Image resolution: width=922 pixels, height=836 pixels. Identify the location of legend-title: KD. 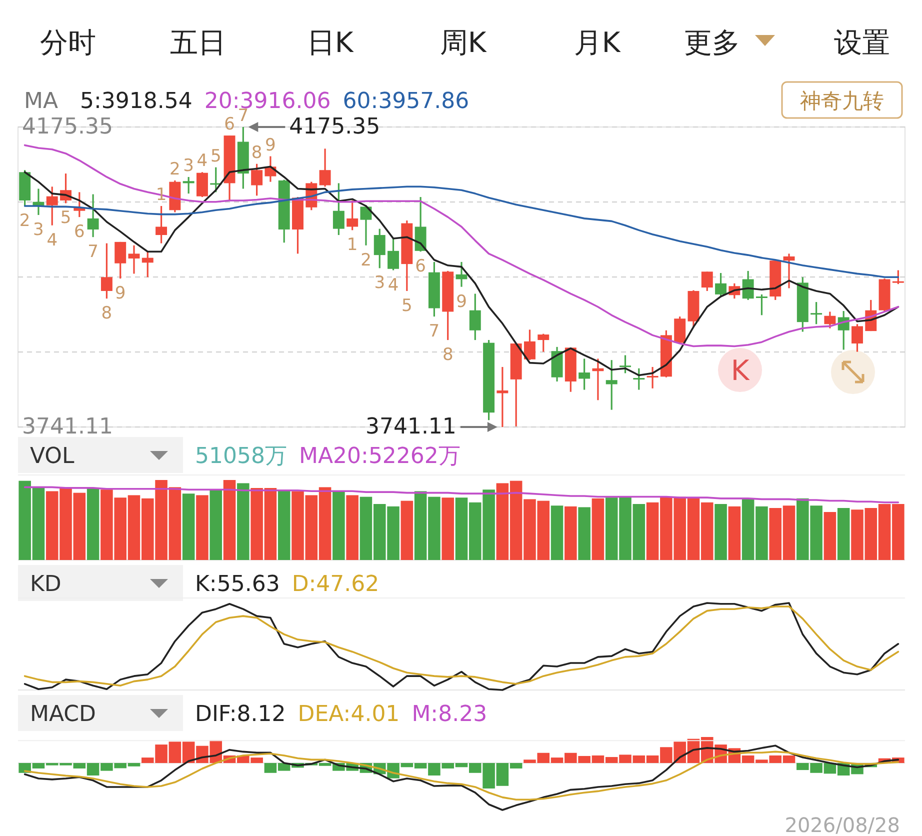
(46, 584).